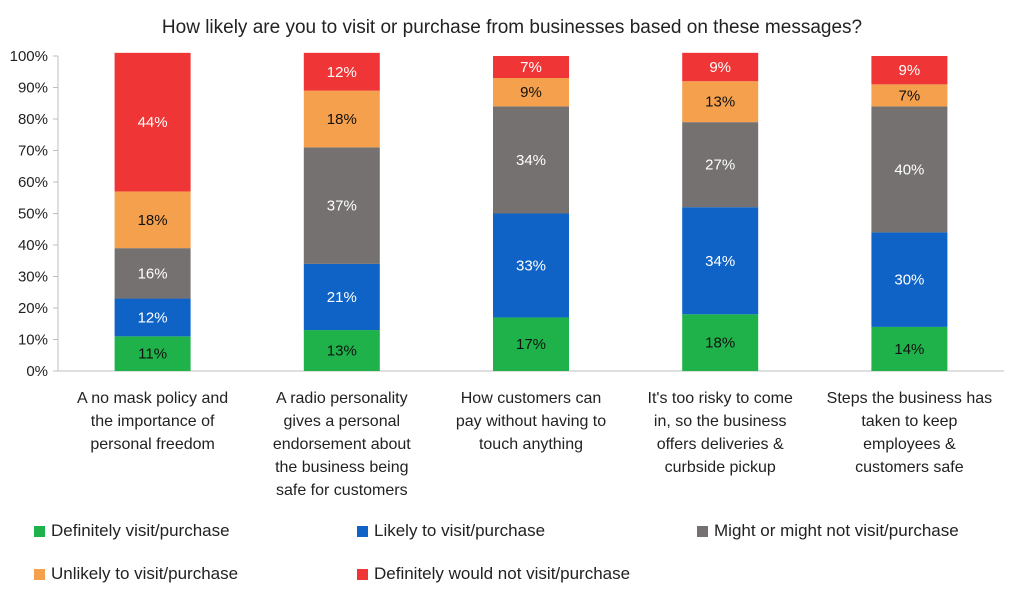 Image resolution: width=1024 pixels, height=605 pixels. I want to click on category-label: gives a personal, so click(342, 421).